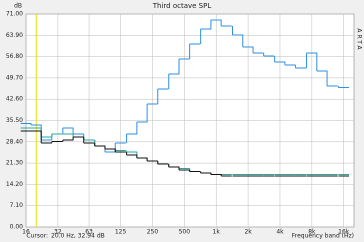  I want to click on y-tick-label: 49.70, so click(14, 77).